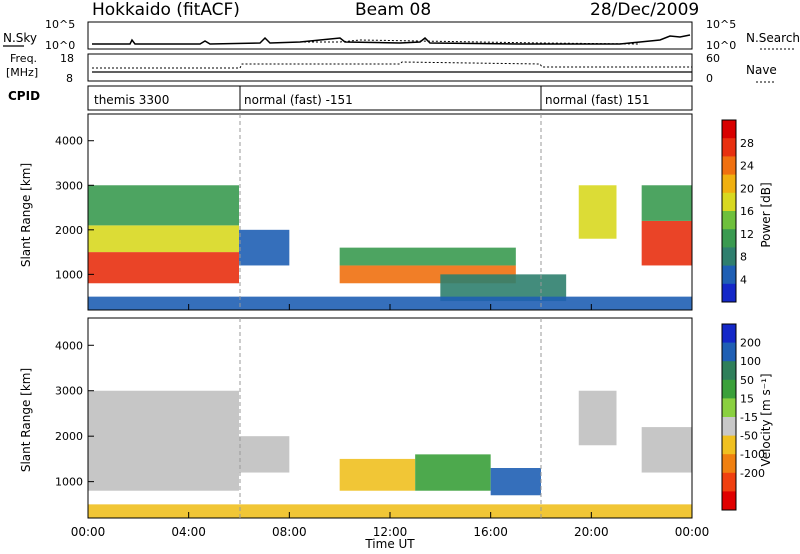 The width and height of the screenshot is (800, 554). I want to click on nsky-tick-top: 10^5, so click(60, 24).